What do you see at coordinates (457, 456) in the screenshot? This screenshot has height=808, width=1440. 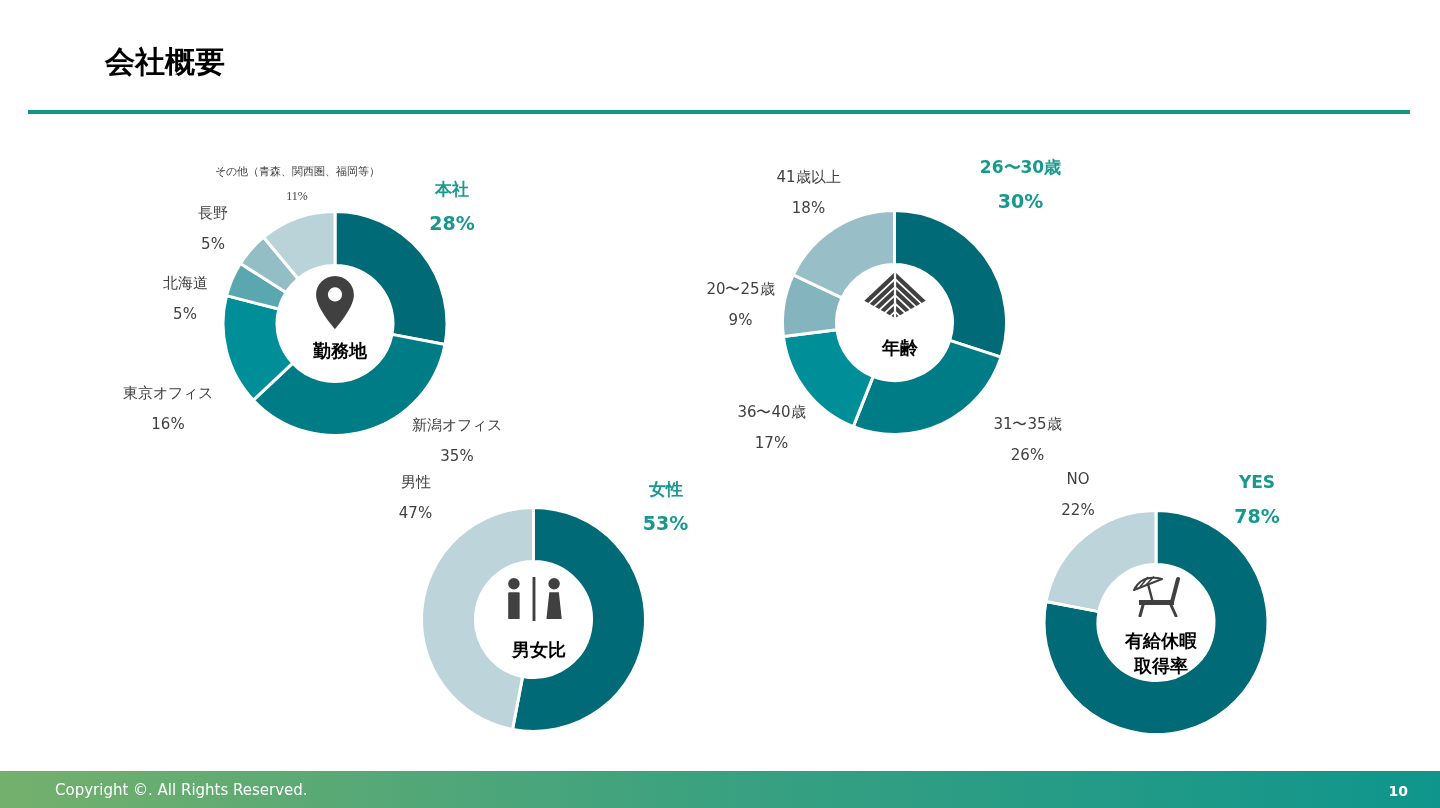 I see `data-label: 35%` at bounding box center [457, 456].